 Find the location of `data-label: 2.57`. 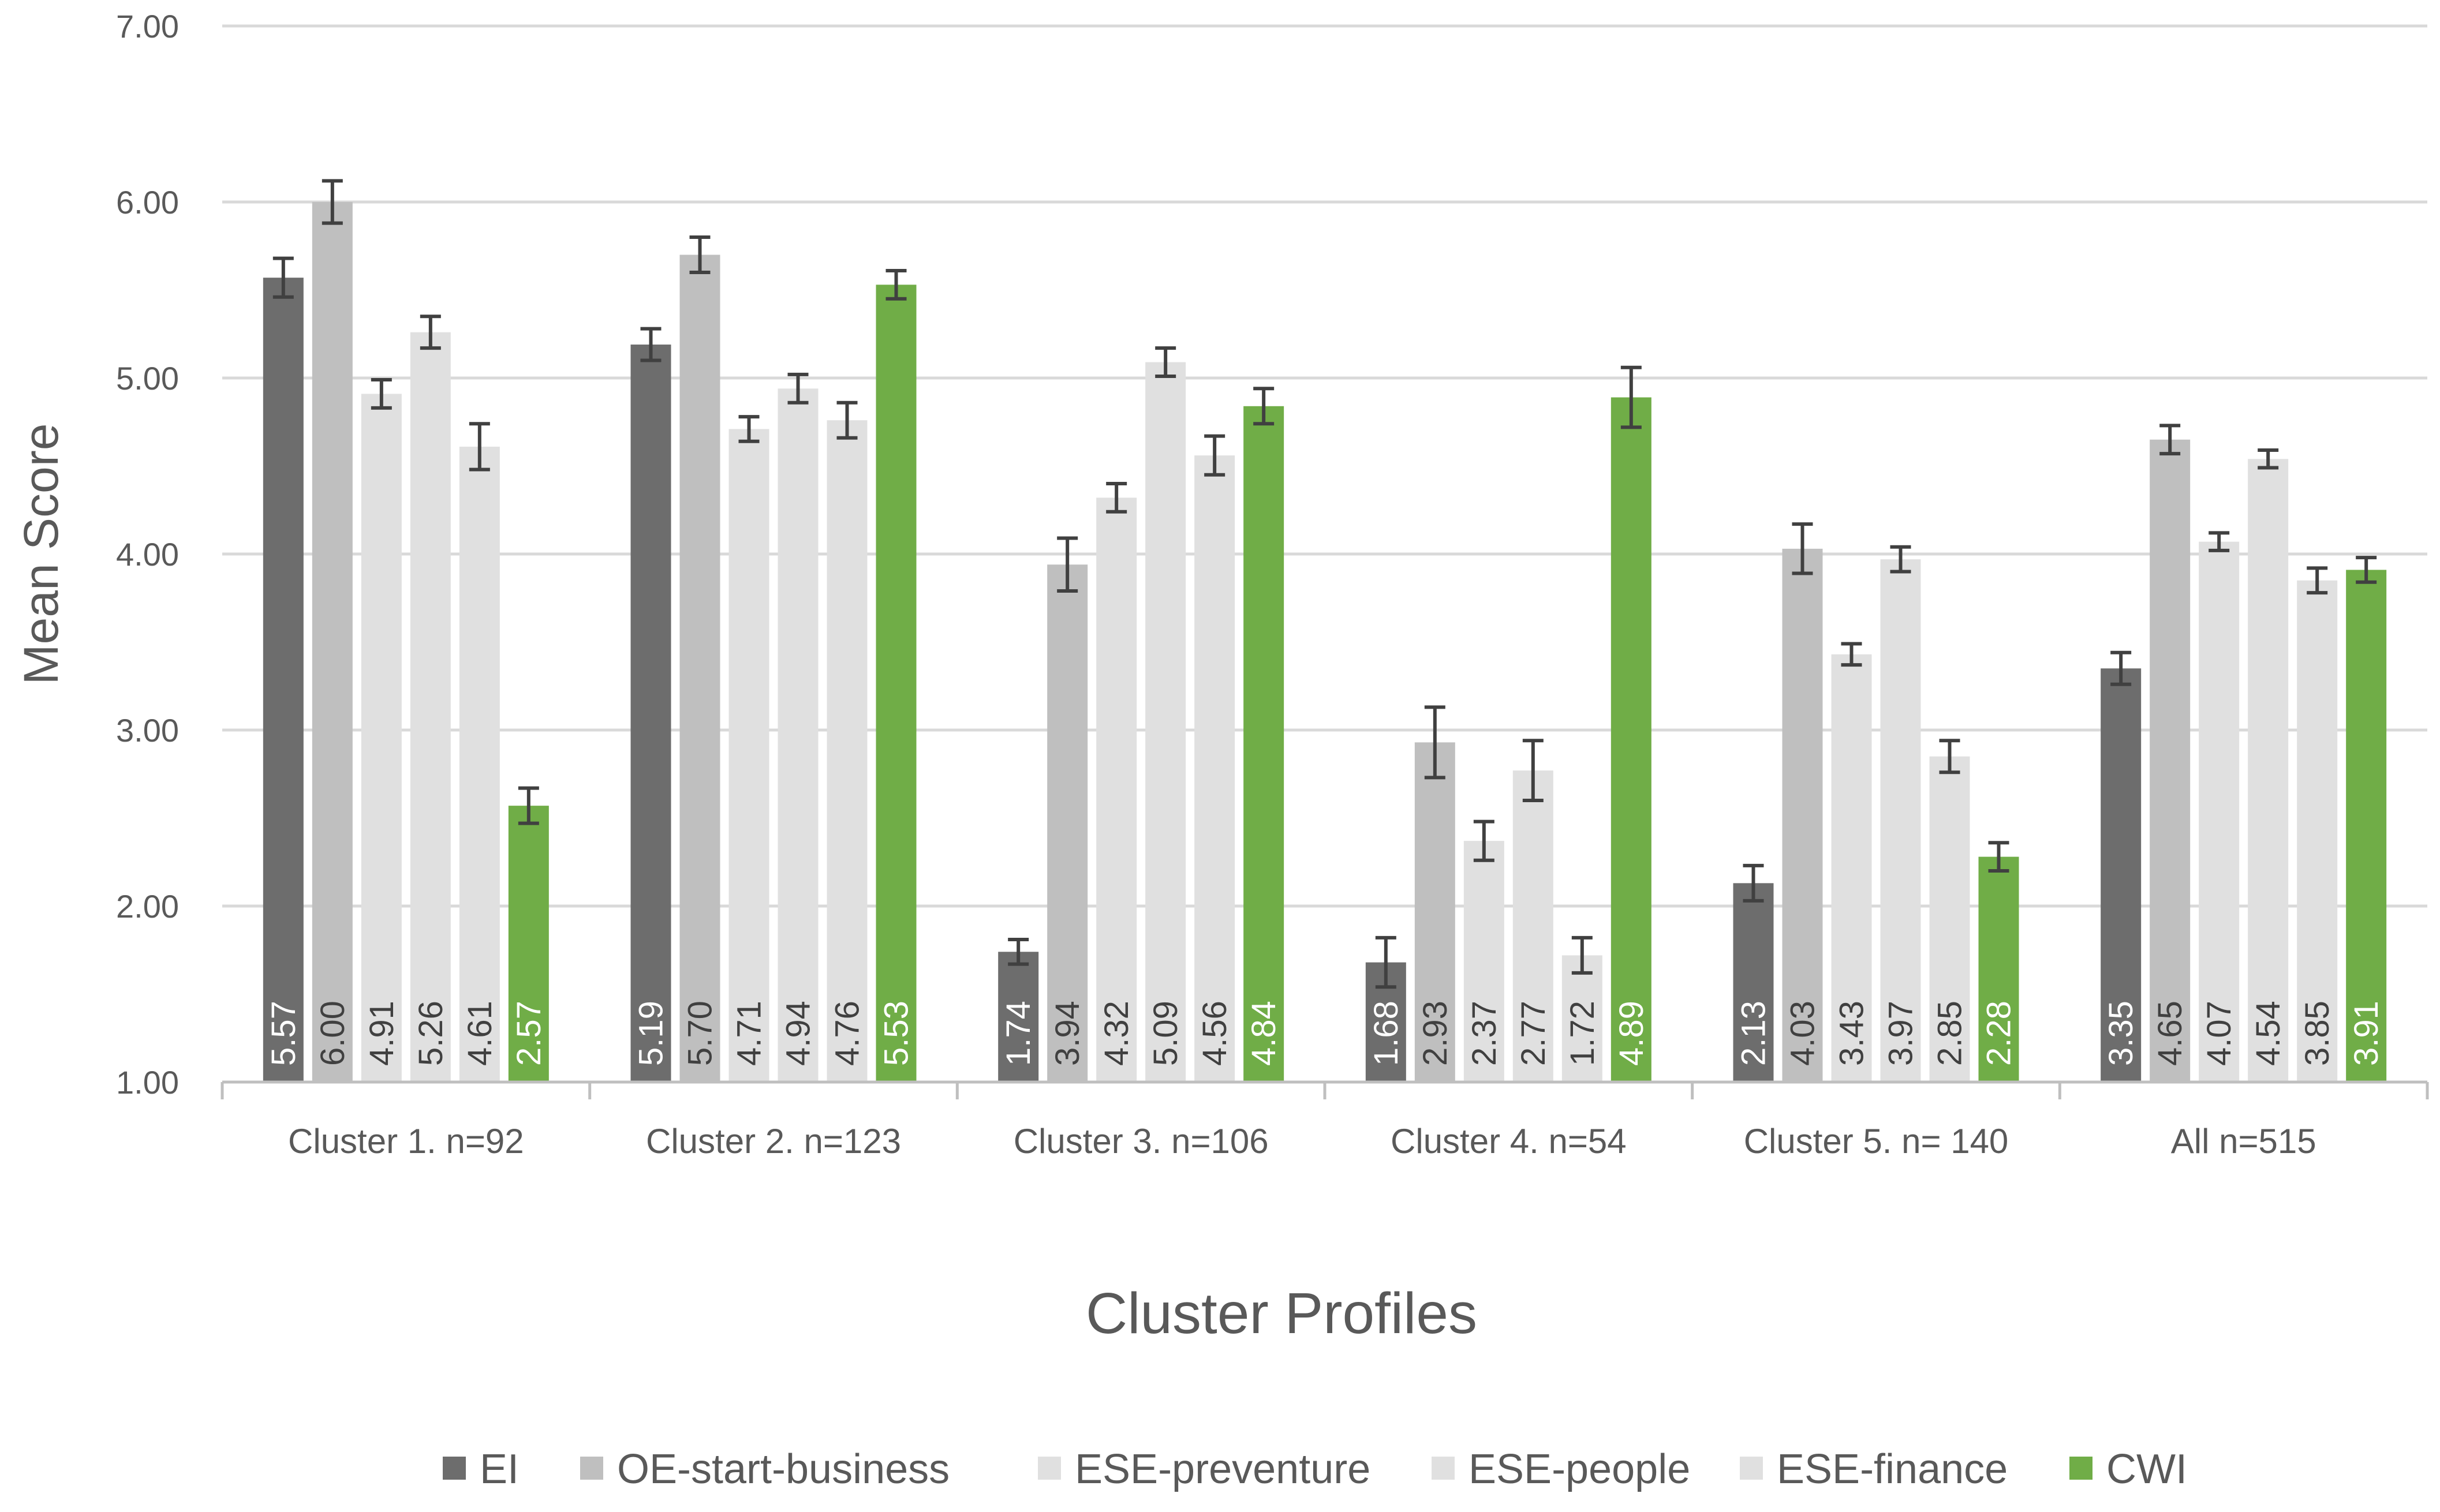

data-label: 2.57 is located at coordinates (529, 1034).